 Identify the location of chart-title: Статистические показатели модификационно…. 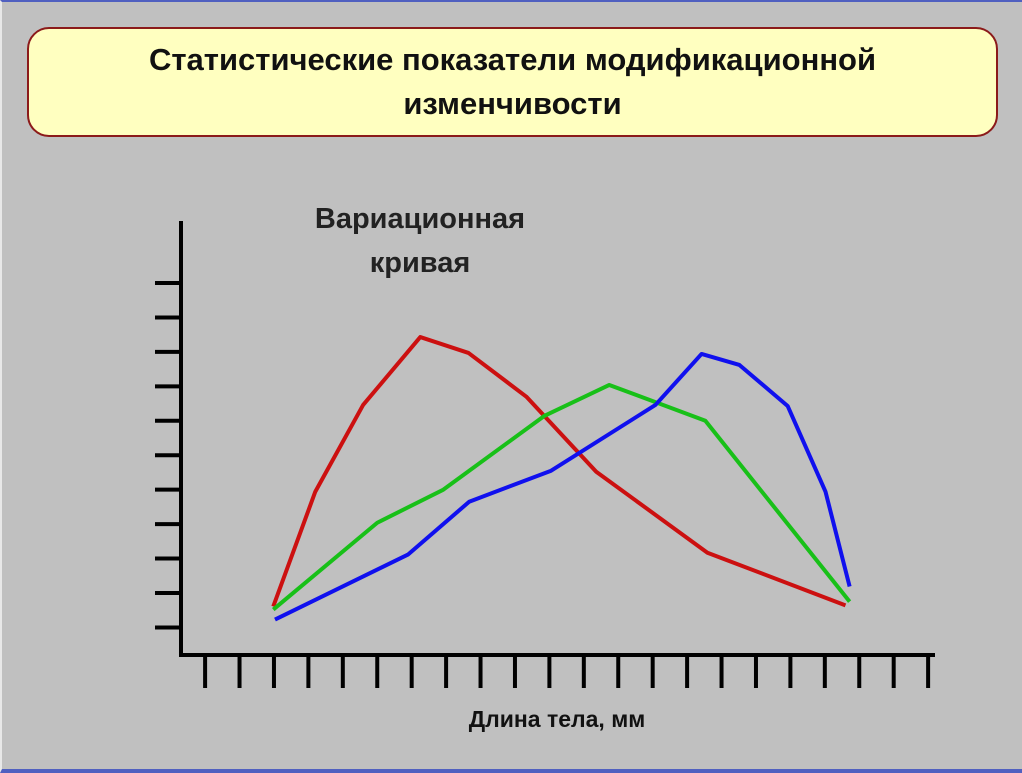
(512, 81).